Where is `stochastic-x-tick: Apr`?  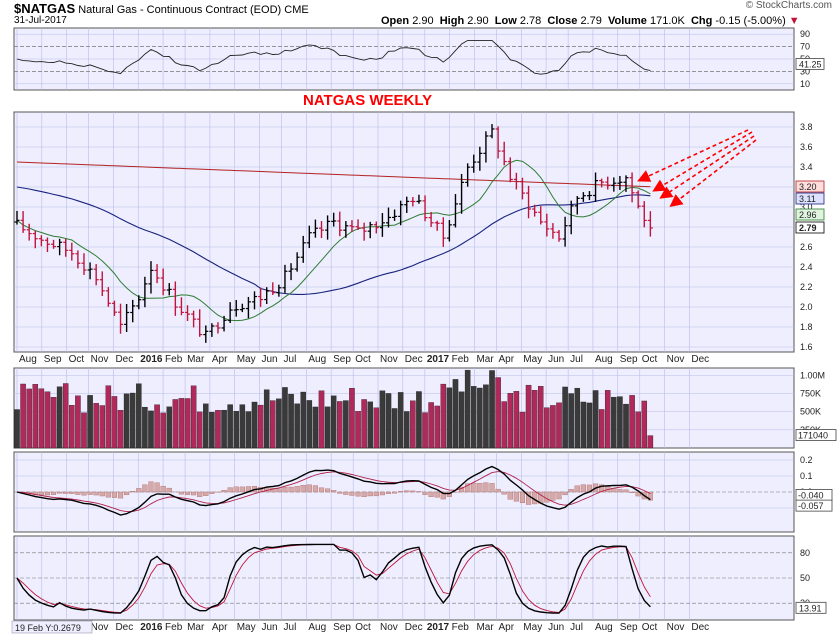
stochastic-x-tick: Apr is located at coordinates (220, 627).